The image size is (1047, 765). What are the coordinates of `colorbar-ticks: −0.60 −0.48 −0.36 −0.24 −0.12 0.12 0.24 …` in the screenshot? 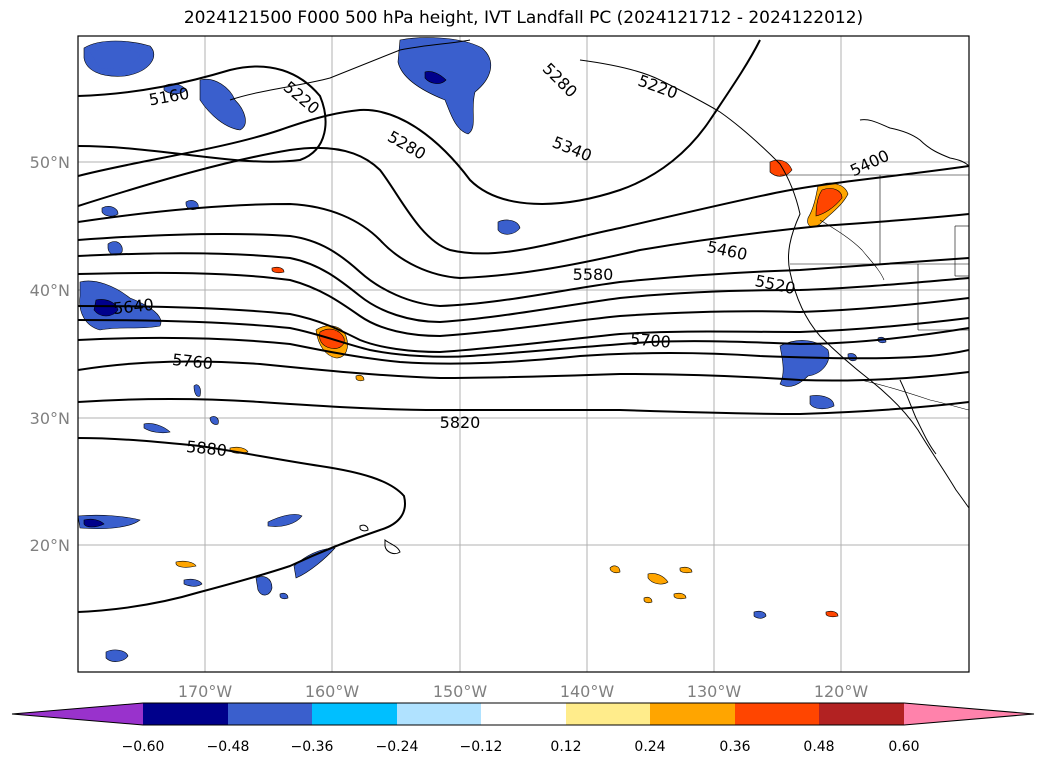 It's located at (521, 747).